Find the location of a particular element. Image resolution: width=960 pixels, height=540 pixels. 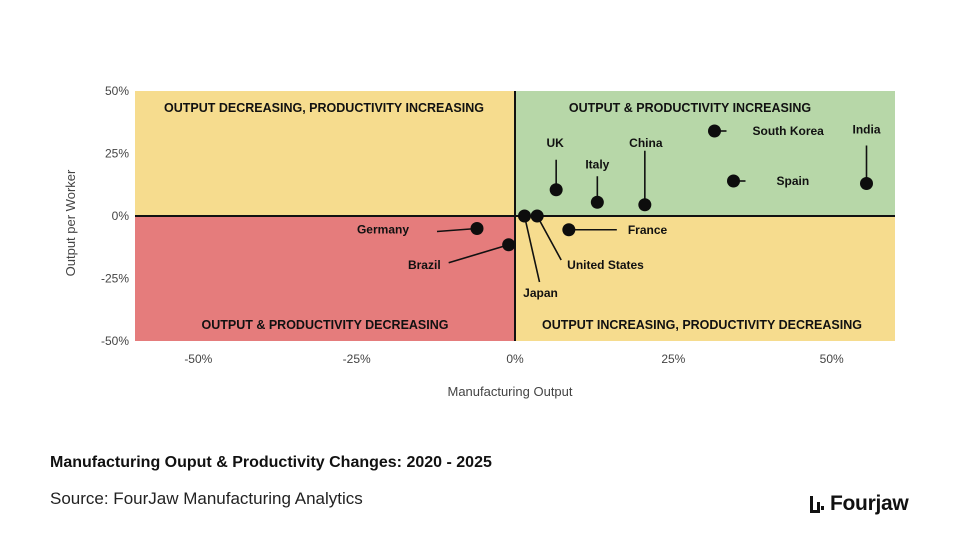

point-label: United States is located at coordinates (605, 265).